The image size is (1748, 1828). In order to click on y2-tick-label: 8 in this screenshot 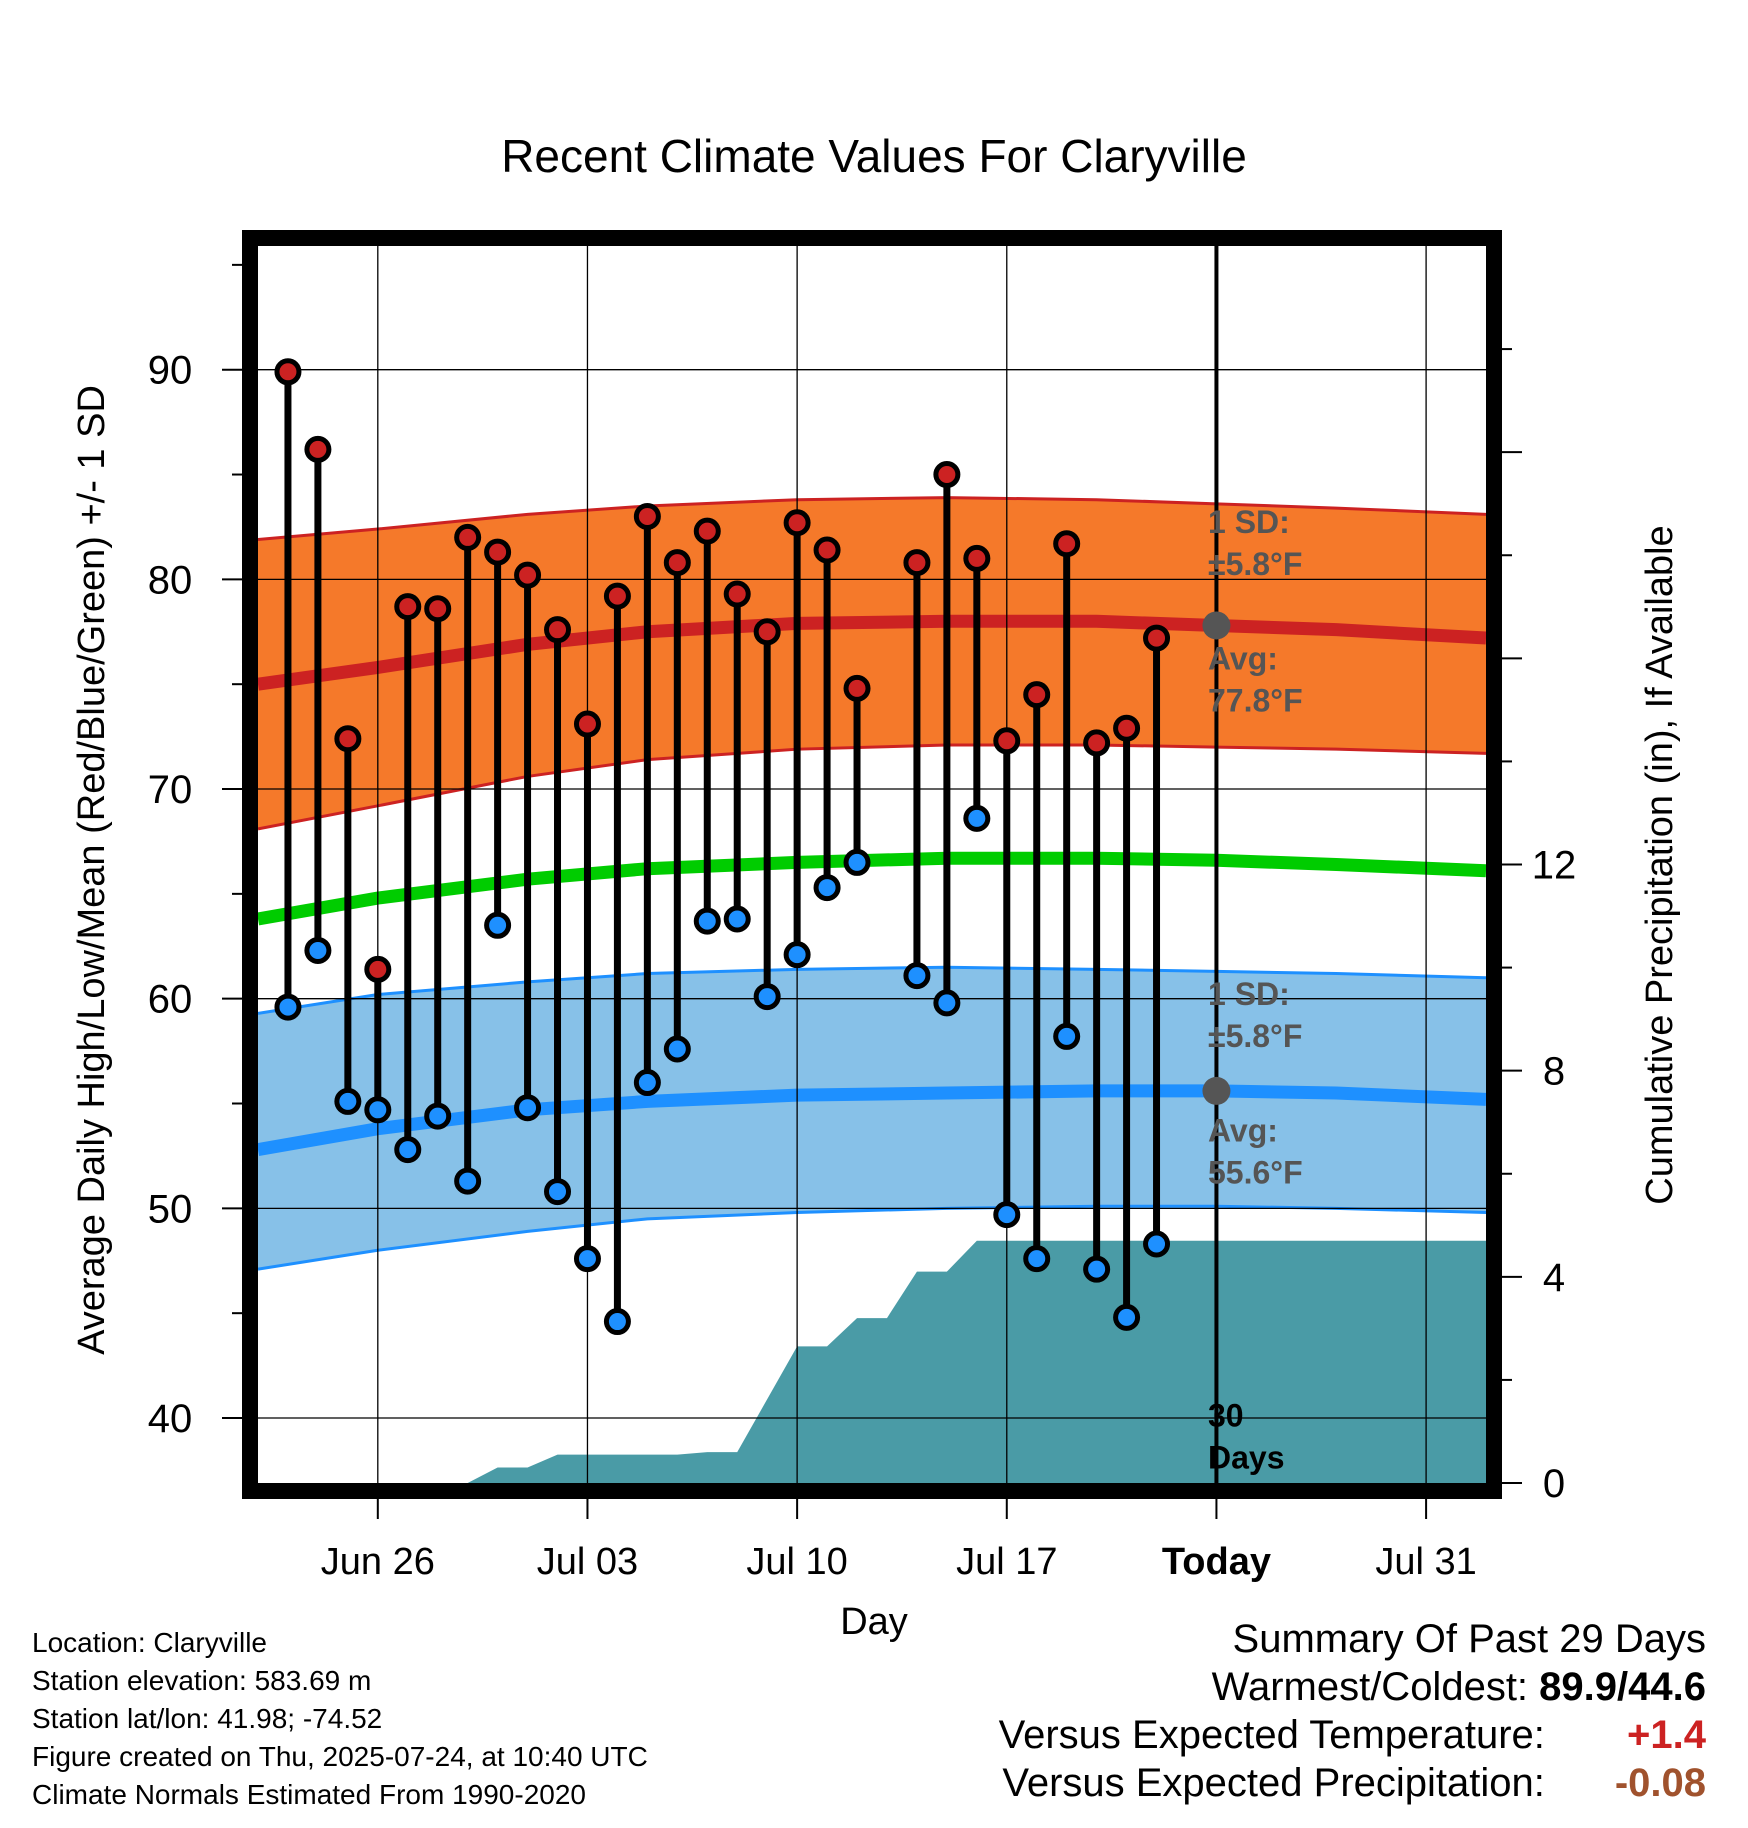, I will do `click(1554, 1072)`.